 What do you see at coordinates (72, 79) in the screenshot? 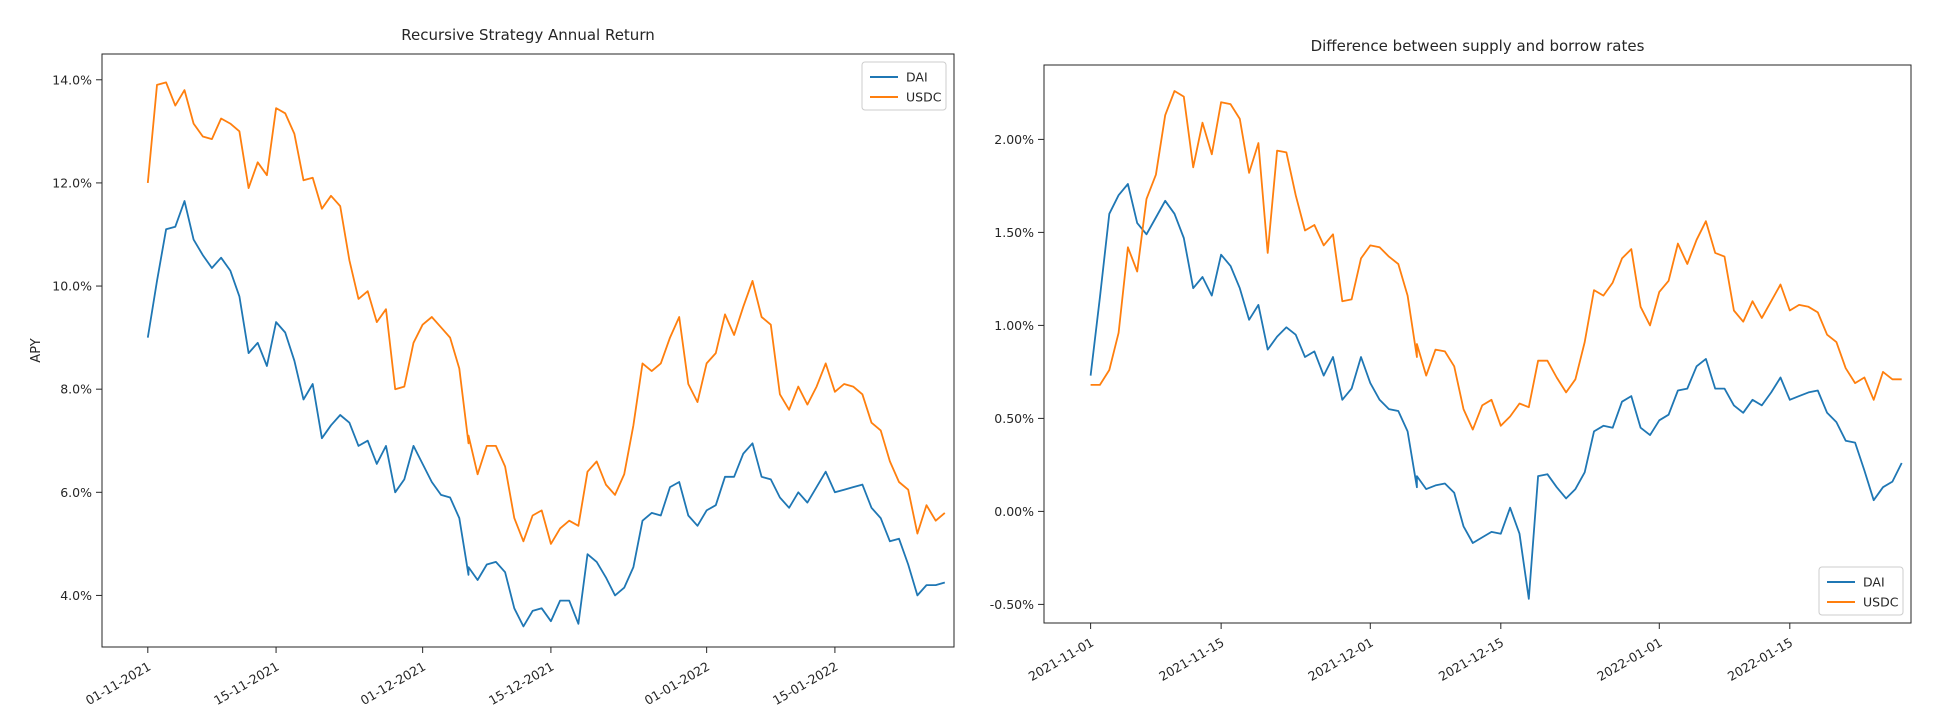
I see `y-tick-label: 14.0%` at bounding box center [72, 79].